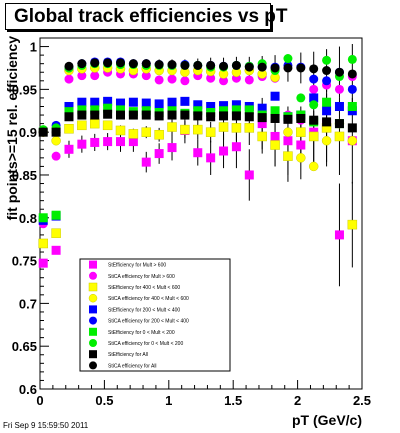 This screenshot has height=433, width=400. I want to click on legend-entry: StEfficiency for 200 < Mult < 400, so click(134, 309).